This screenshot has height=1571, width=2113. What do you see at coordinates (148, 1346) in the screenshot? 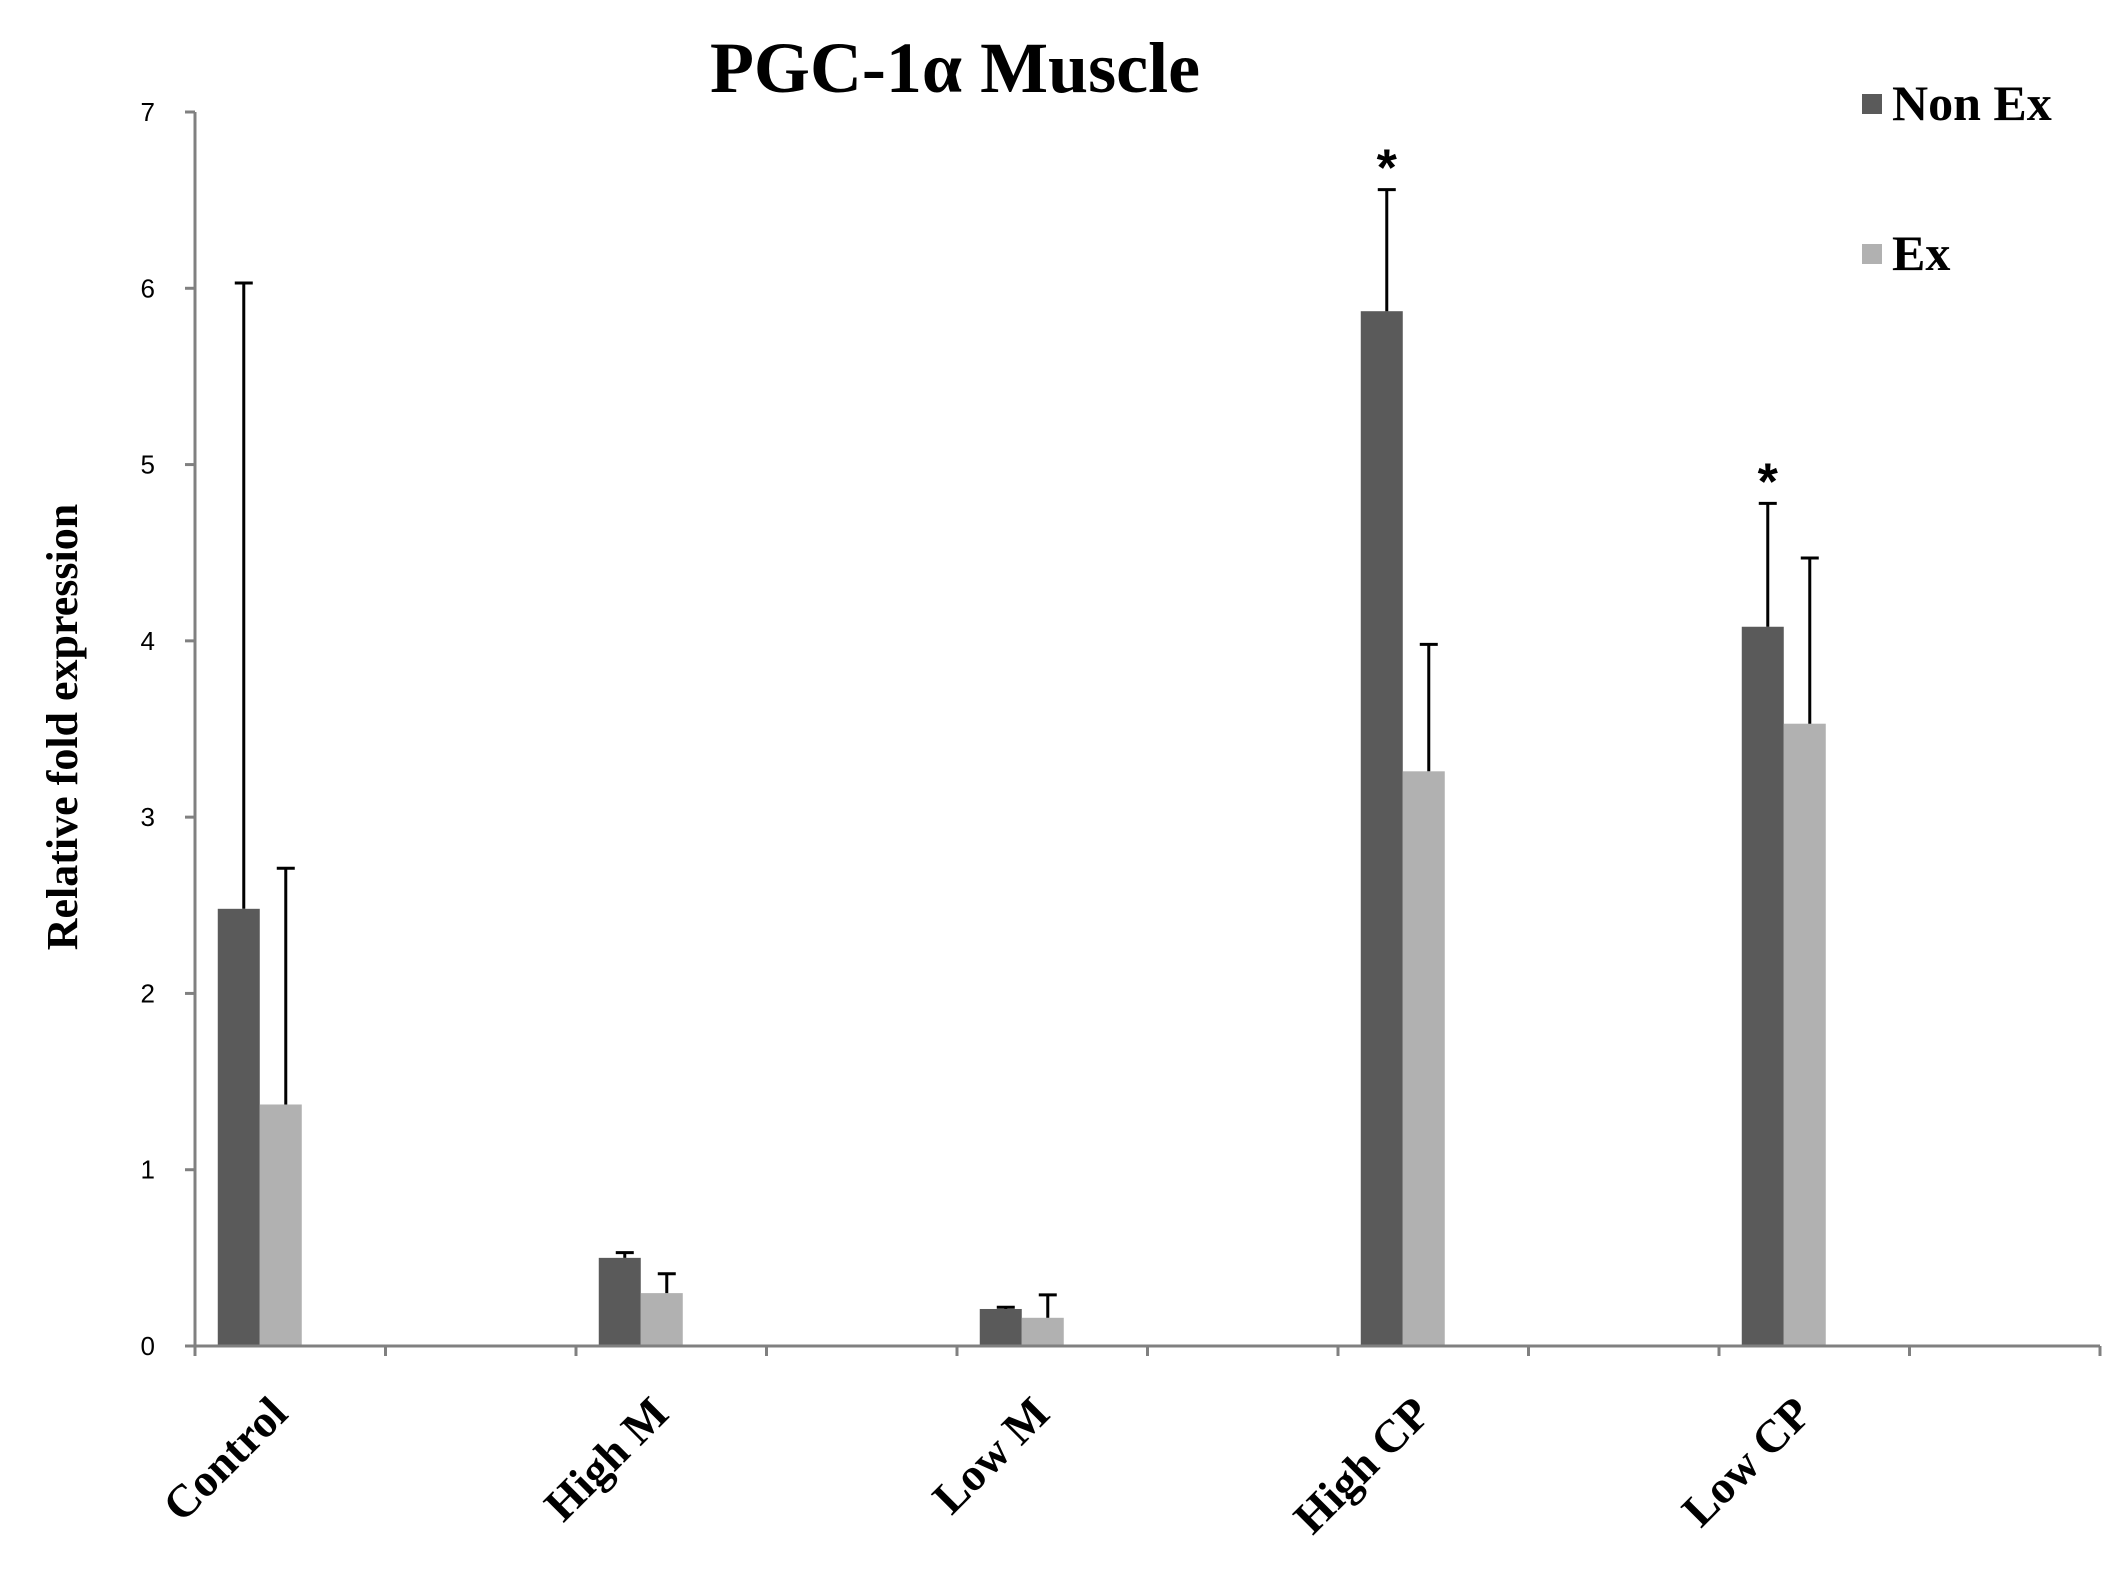
I see `y-tick-label: 0` at bounding box center [148, 1346].